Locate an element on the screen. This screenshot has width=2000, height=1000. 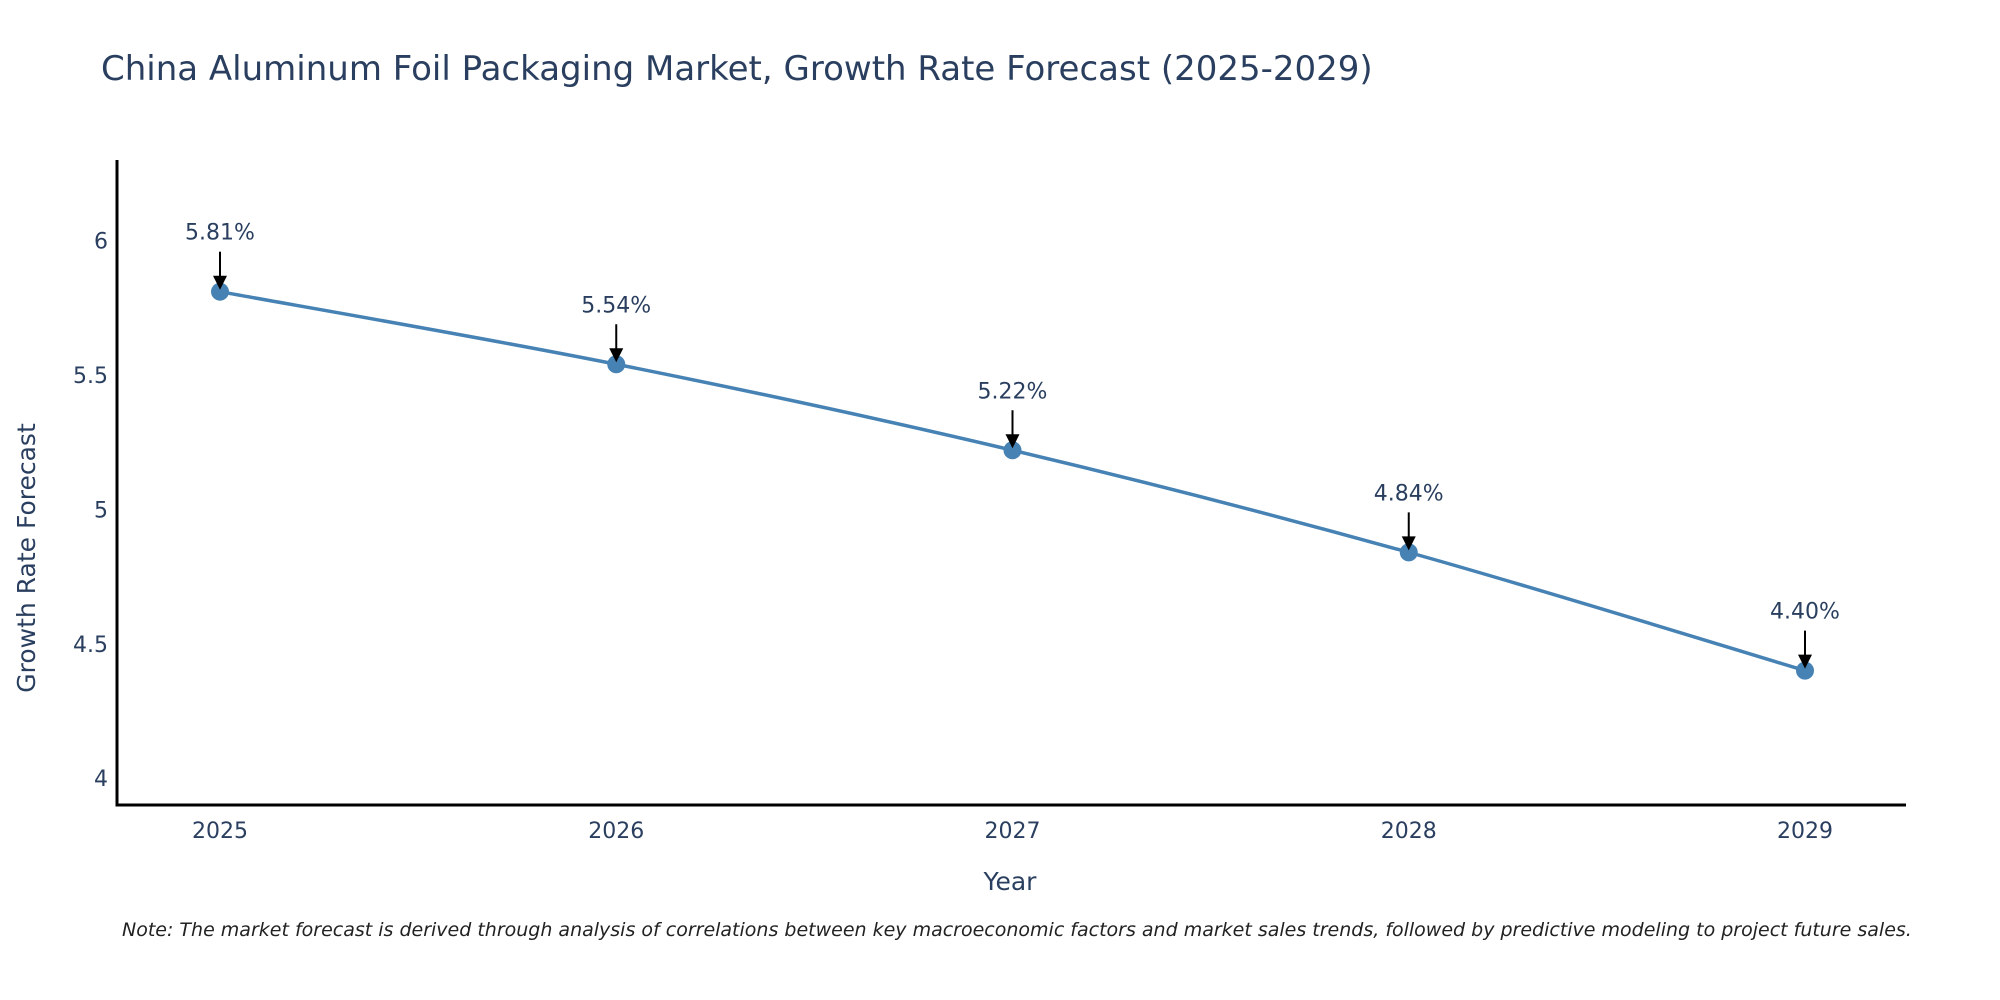
y-tick-label: 5 is located at coordinates (101, 510).